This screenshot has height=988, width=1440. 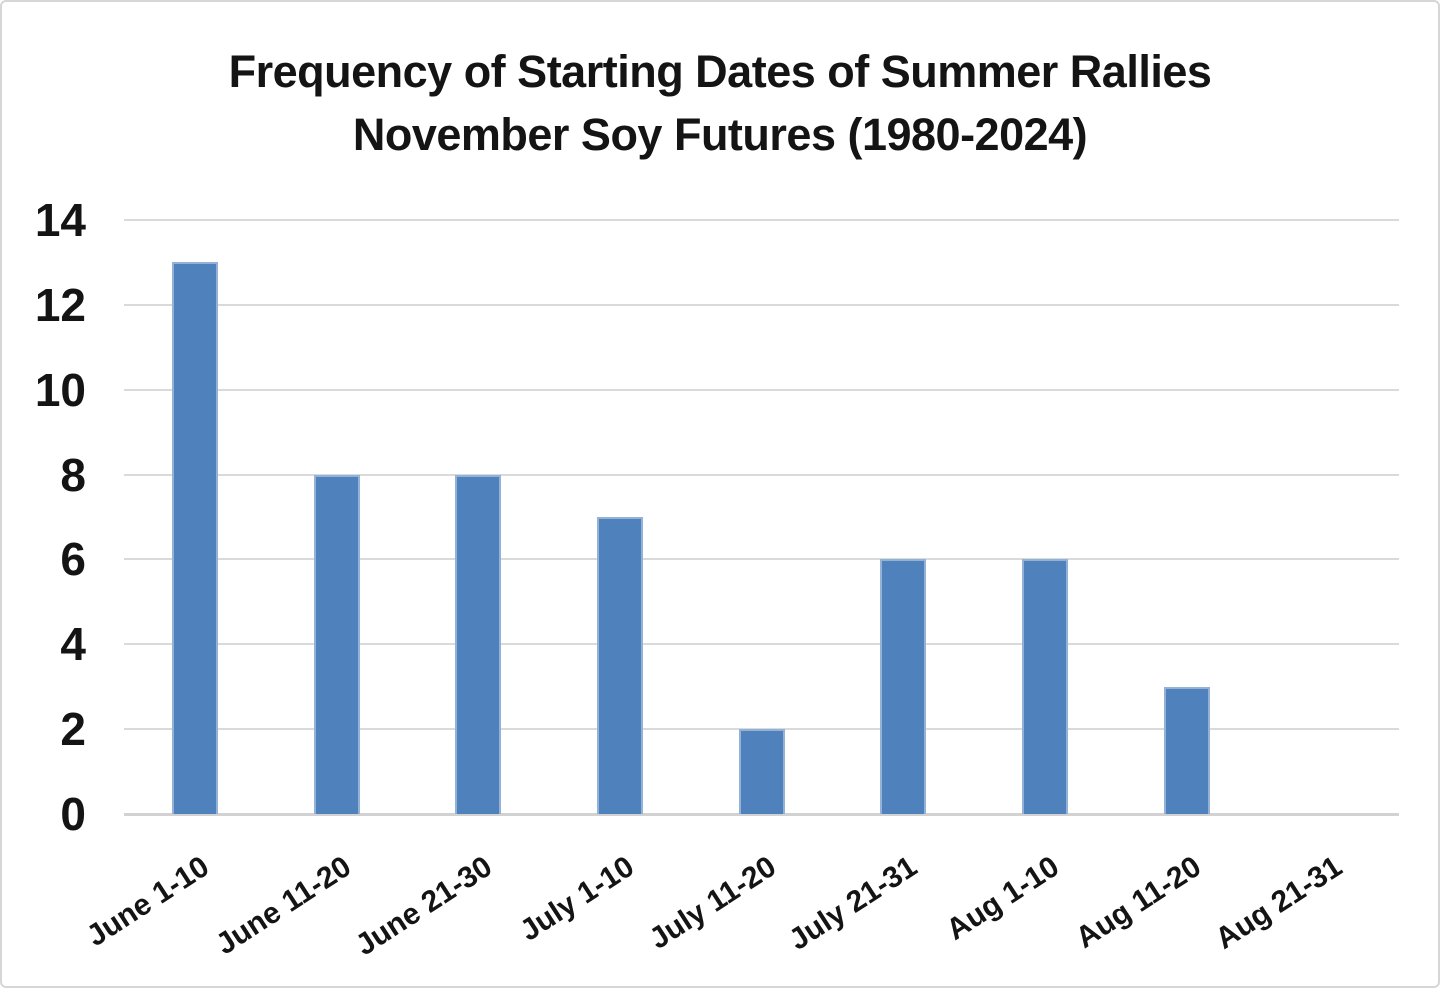 I want to click on y-tick-label: 2, so click(x=73, y=729).